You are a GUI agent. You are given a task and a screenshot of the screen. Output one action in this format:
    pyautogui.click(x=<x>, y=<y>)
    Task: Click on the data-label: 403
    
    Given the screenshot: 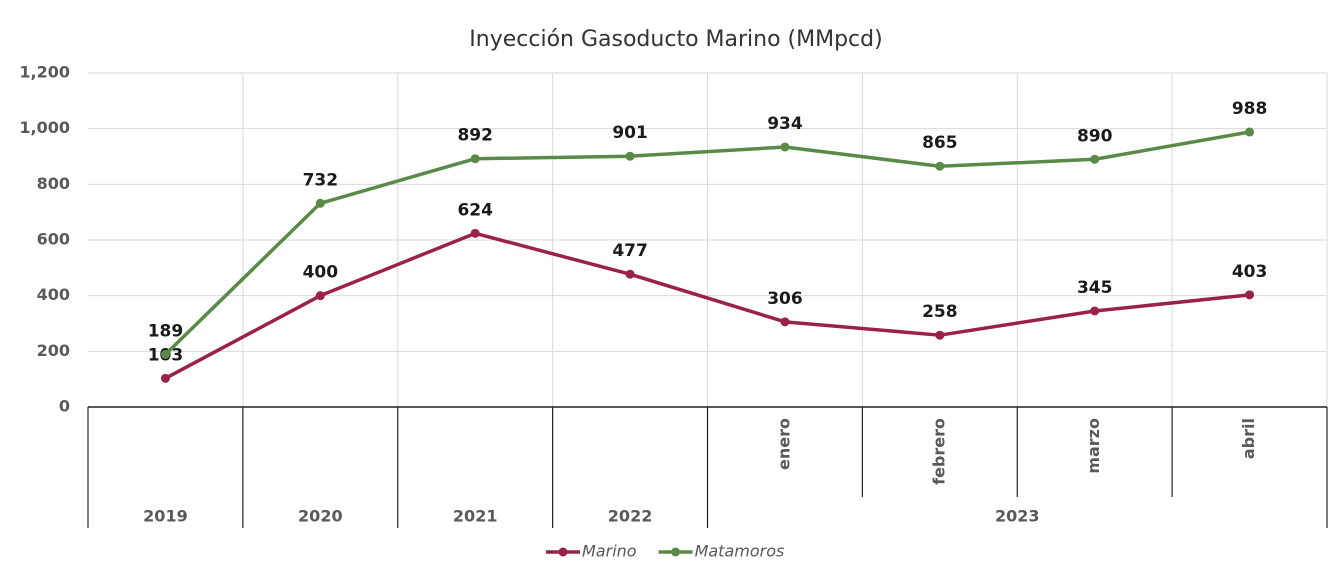 What is the action you would take?
    pyautogui.click(x=1250, y=272)
    